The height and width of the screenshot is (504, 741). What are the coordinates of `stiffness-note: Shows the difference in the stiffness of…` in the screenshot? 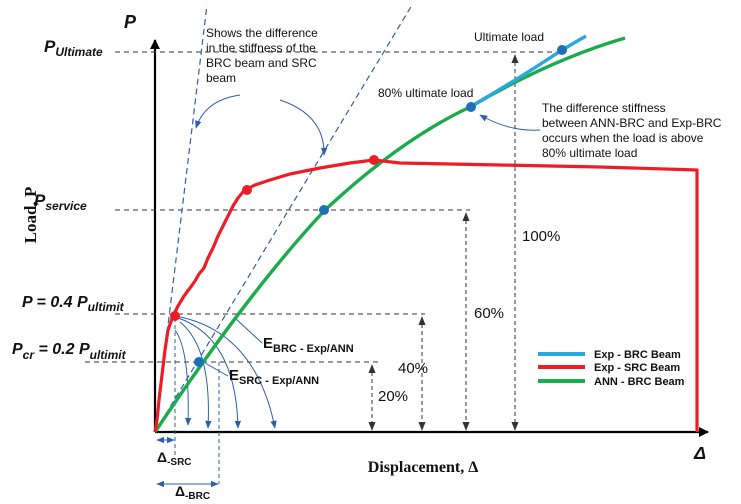 It's located at (263, 55).